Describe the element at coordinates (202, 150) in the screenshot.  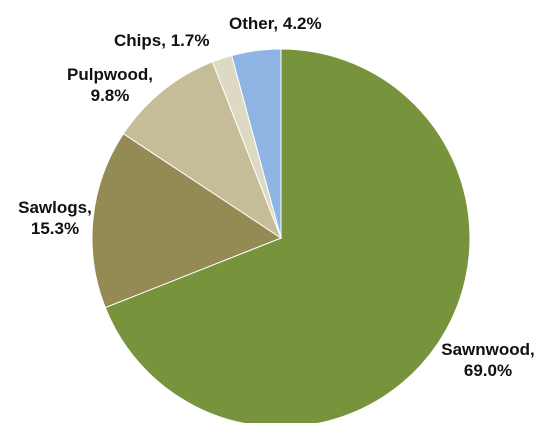
I see `pie-slice-pulpwood` at that location.